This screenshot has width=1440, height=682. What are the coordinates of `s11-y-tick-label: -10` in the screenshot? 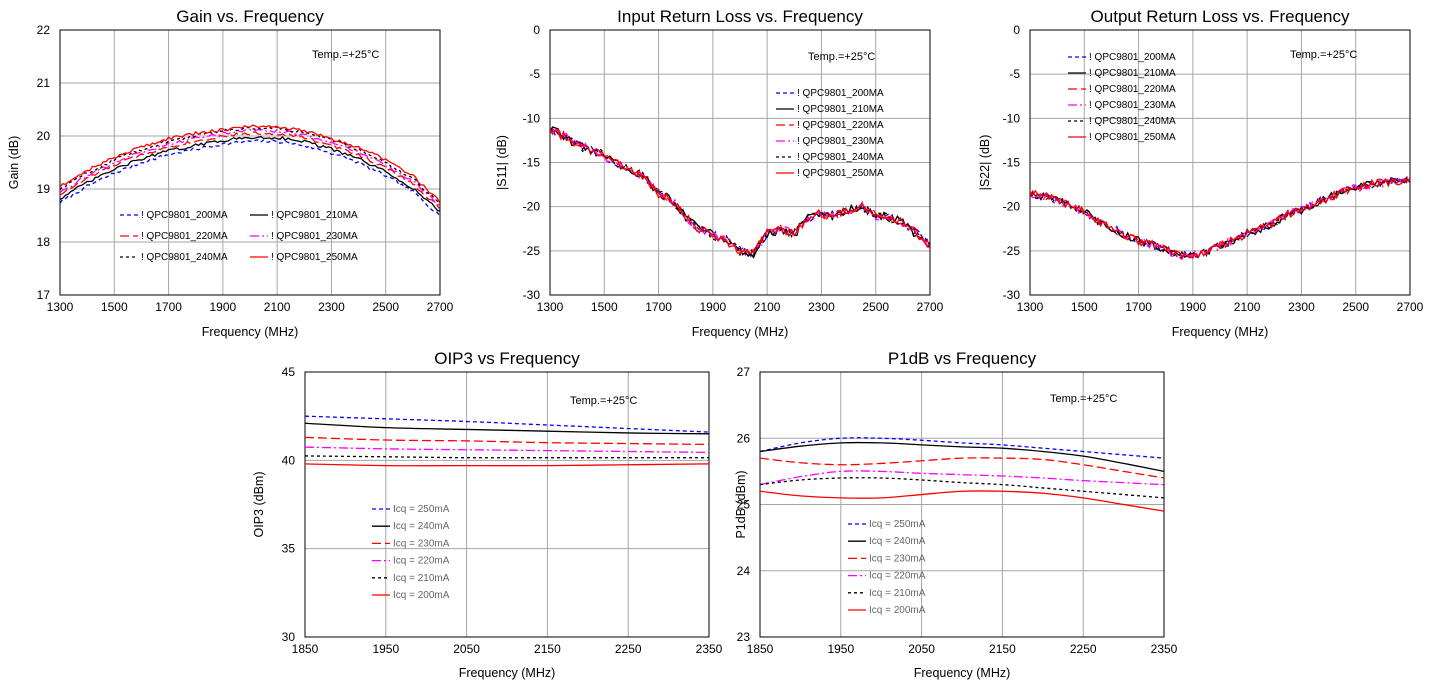 It's located at (532, 118).